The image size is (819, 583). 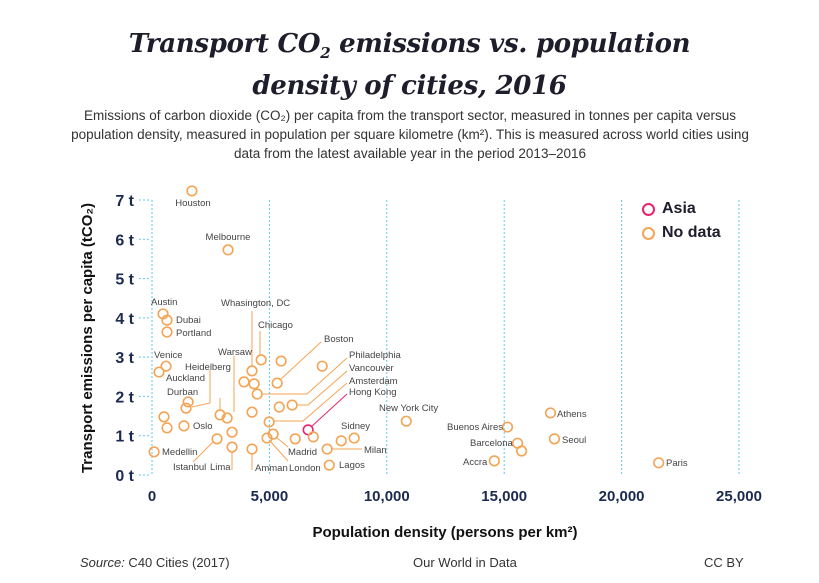 What do you see at coordinates (124, 437) in the screenshot?
I see `y-tick-label: 1 t` at bounding box center [124, 437].